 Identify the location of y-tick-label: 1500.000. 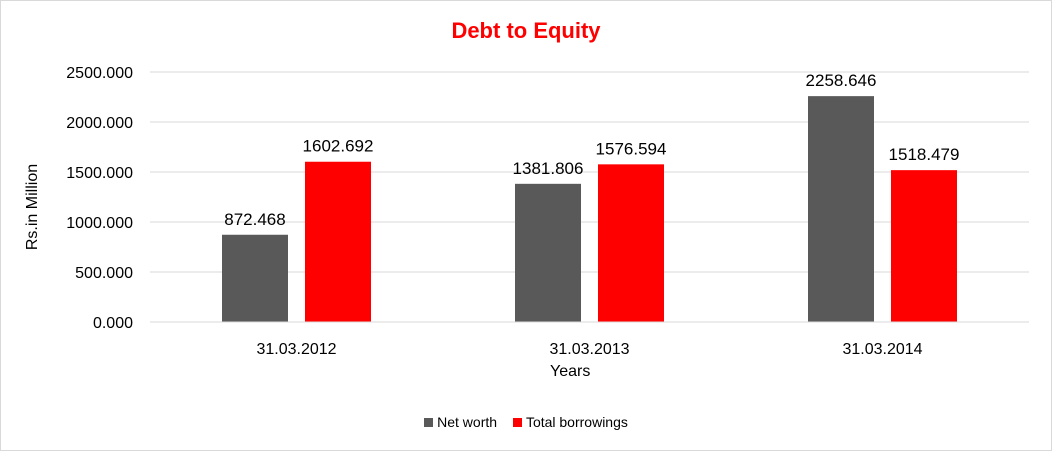
(99, 173).